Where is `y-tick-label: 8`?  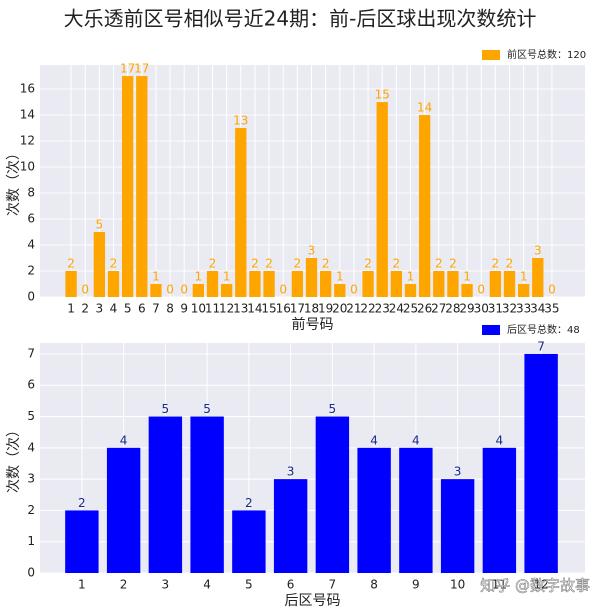
y-tick-label: 8 is located at coordinates (31, 193).